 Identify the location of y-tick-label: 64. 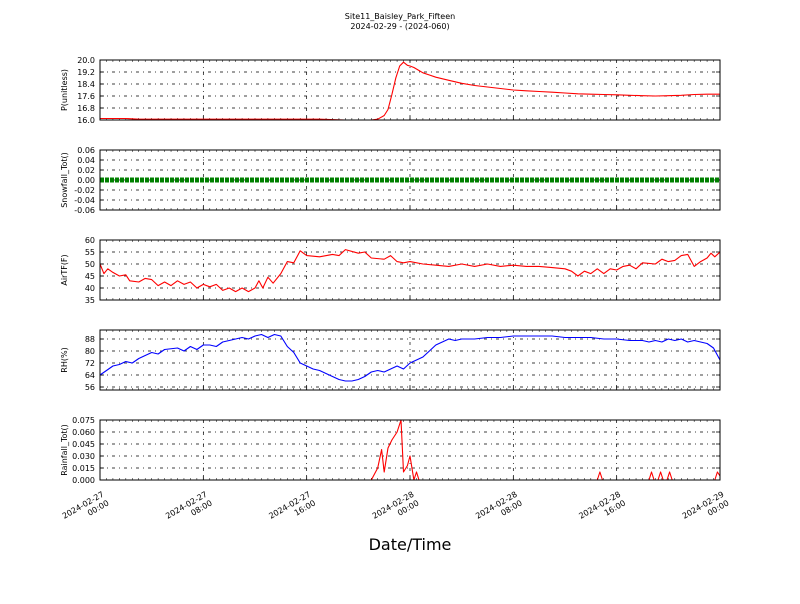
(90, 375).